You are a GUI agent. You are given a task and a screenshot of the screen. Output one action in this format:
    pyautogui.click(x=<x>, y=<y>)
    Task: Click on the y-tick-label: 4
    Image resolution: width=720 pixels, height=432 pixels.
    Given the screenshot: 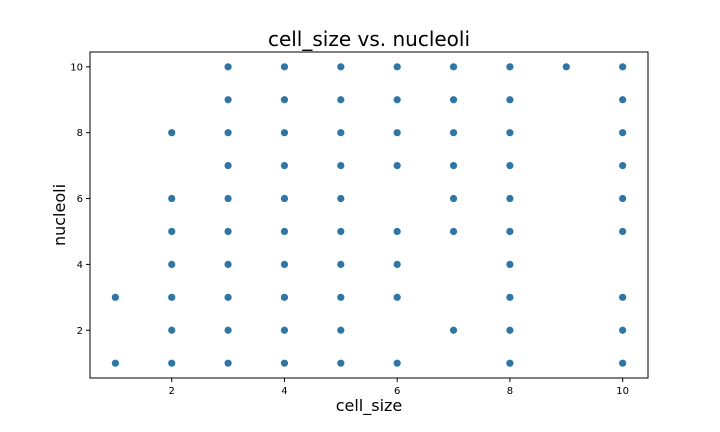 What is the action you would take?
    pyautogui.click(x=80, y=265)
    